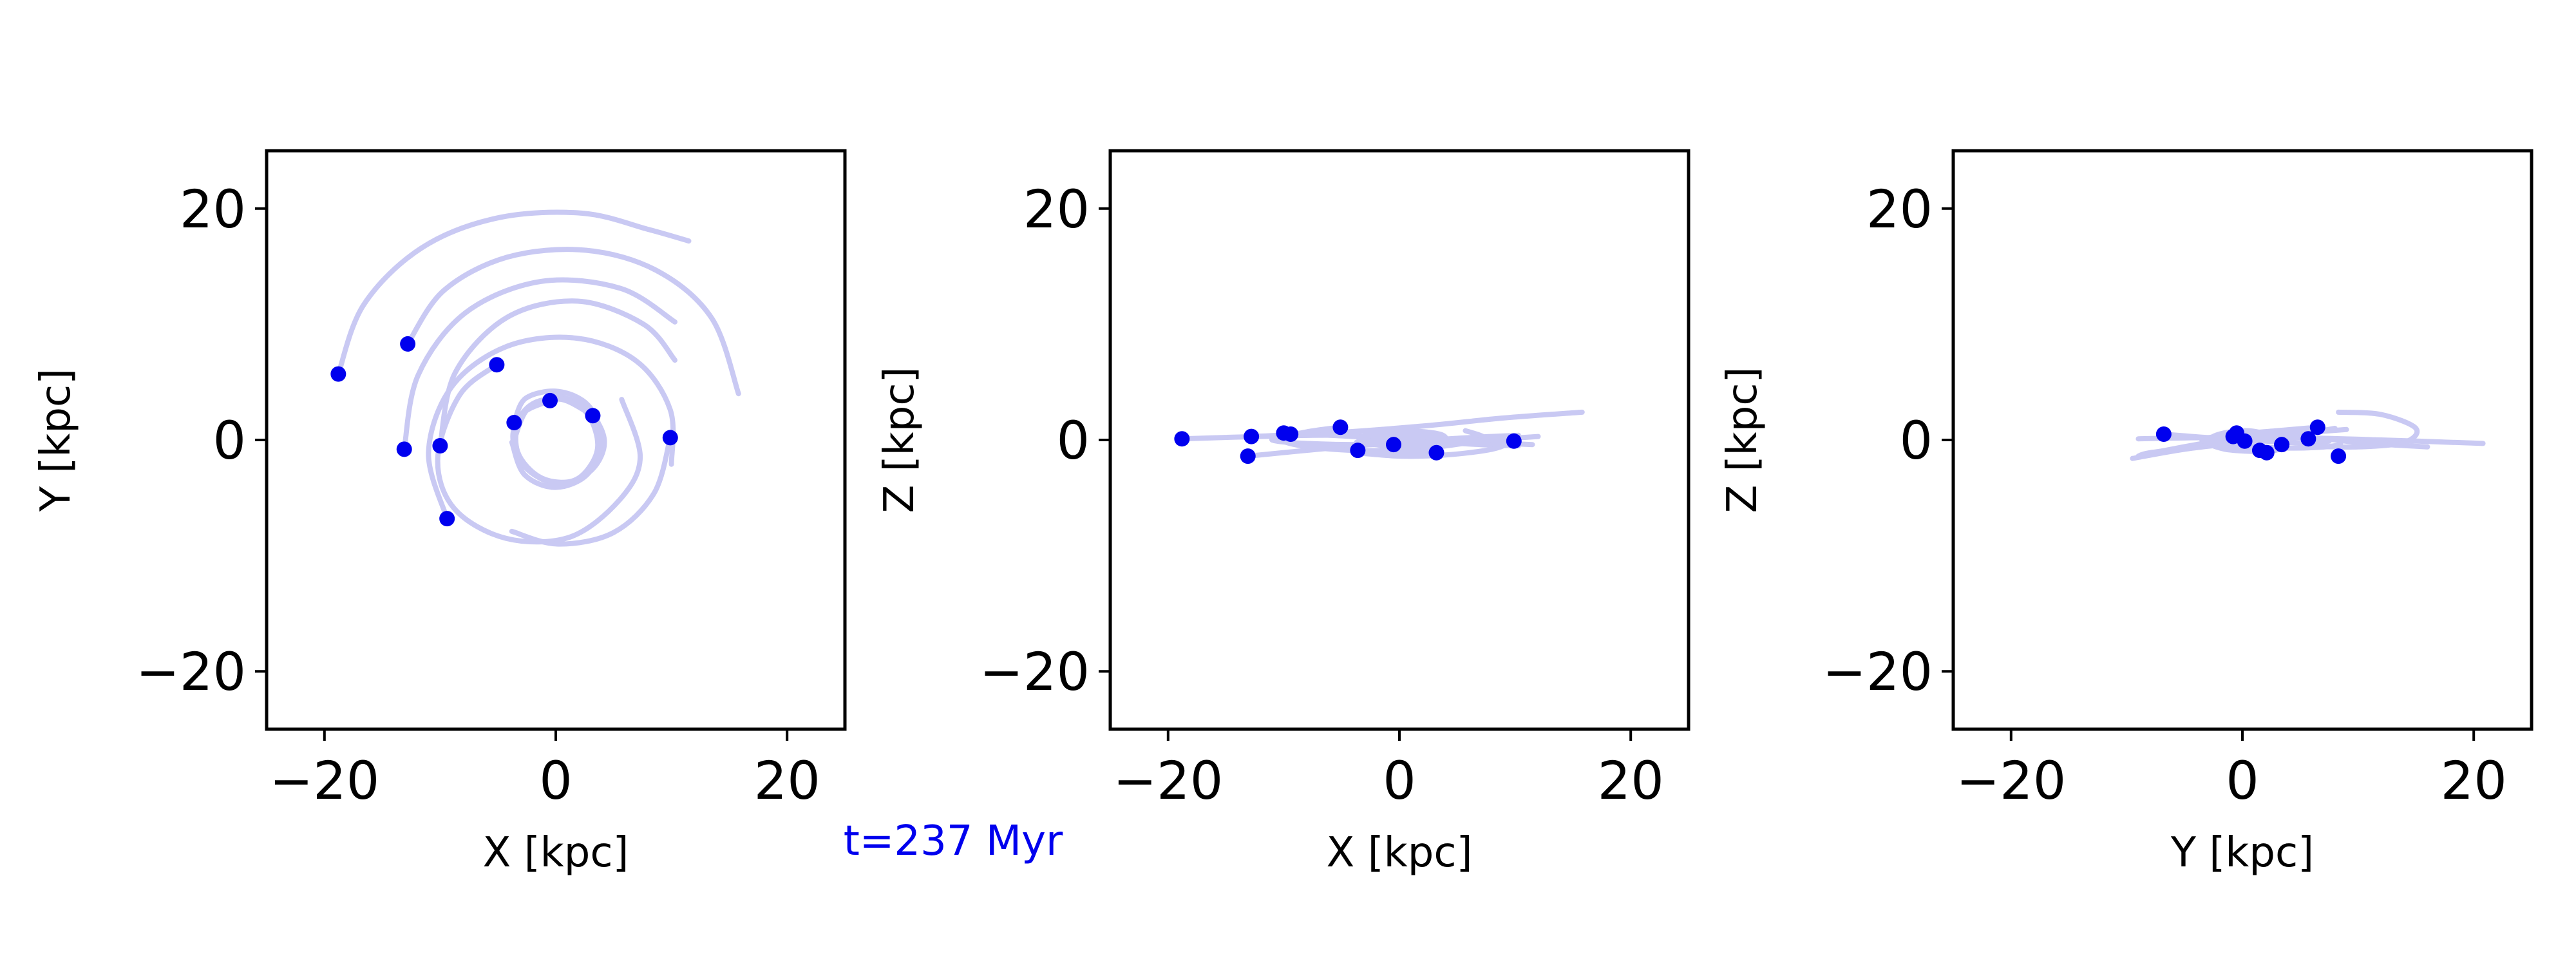  Describe the element at coordinates (56, 440) in the screenshot. I see `y-axis-label: Y [kpc]` at that location.